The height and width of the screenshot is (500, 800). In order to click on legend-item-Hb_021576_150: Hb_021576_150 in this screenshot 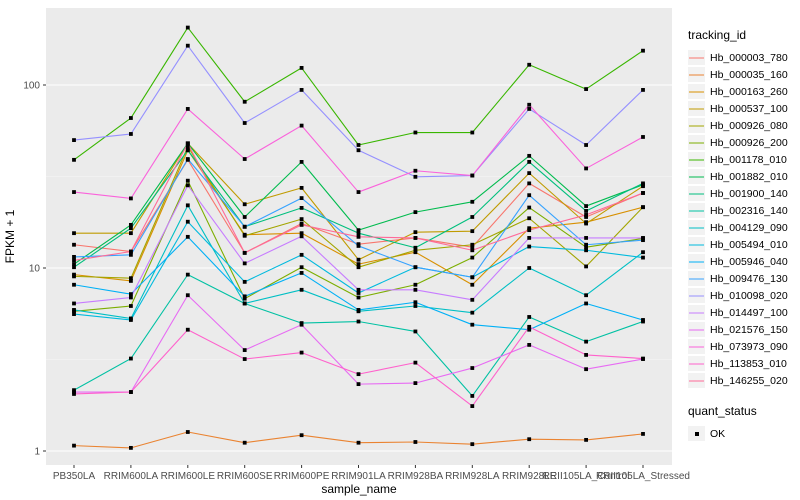, I will do `click(744, 329)`.